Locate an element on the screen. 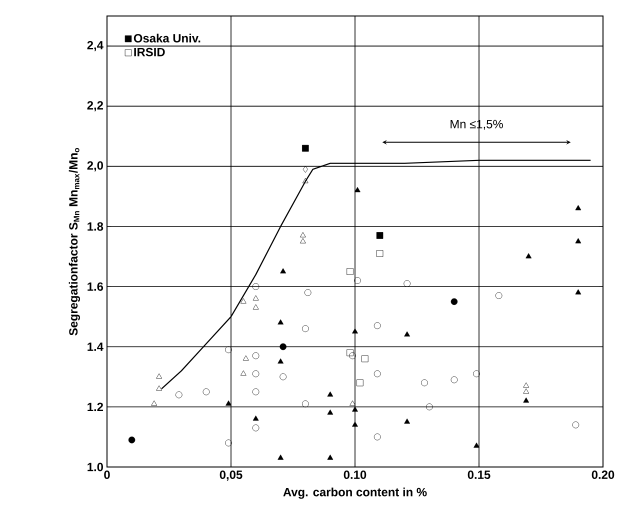  y-tick-label: 1.8 is located at coordinates (96, 226).